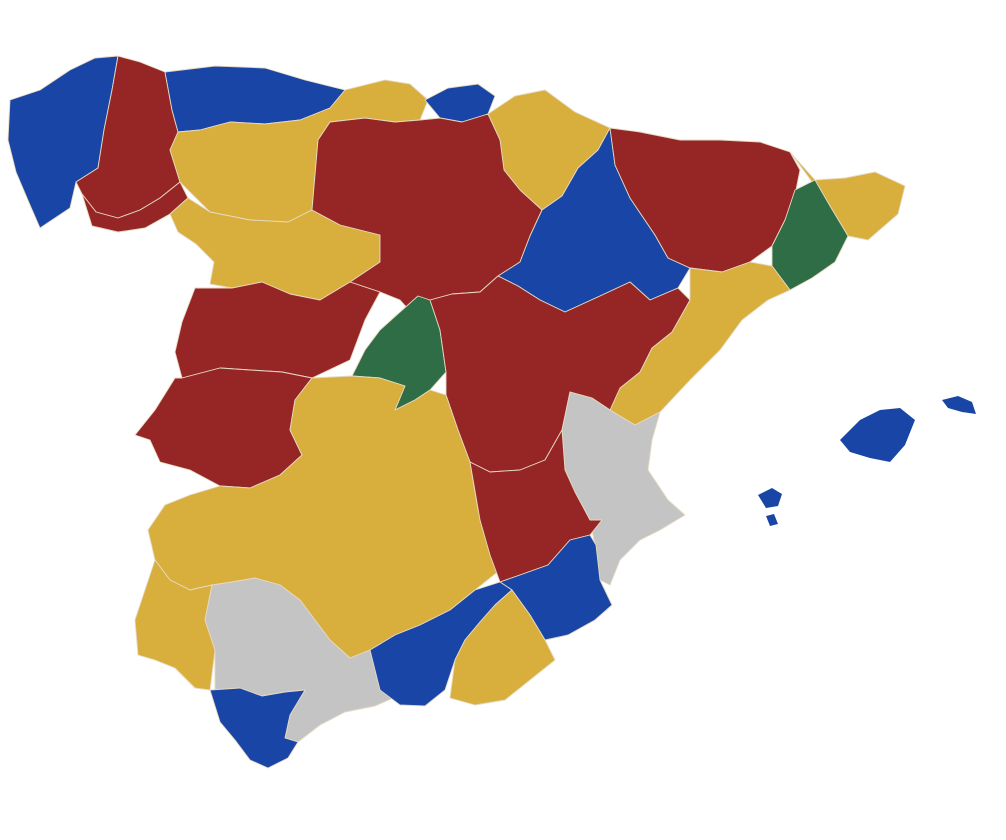  I want to click on region-barcelona, so click(810, 235).